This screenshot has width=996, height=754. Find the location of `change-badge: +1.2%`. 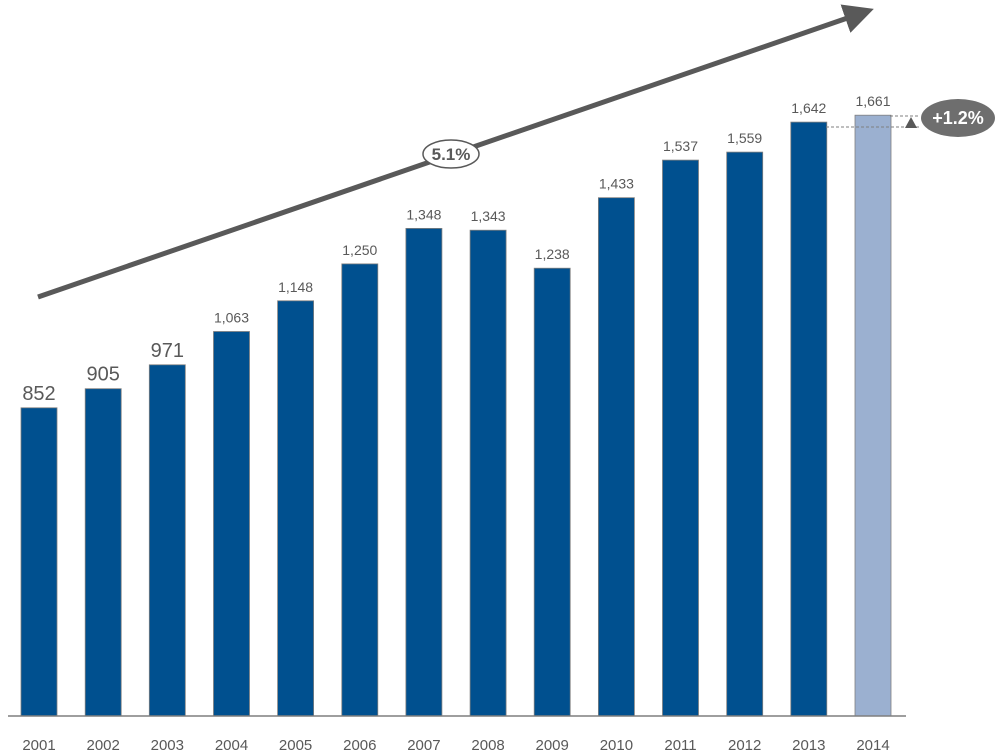

change-badge: +1.2% is located at coordinates (958, 118).